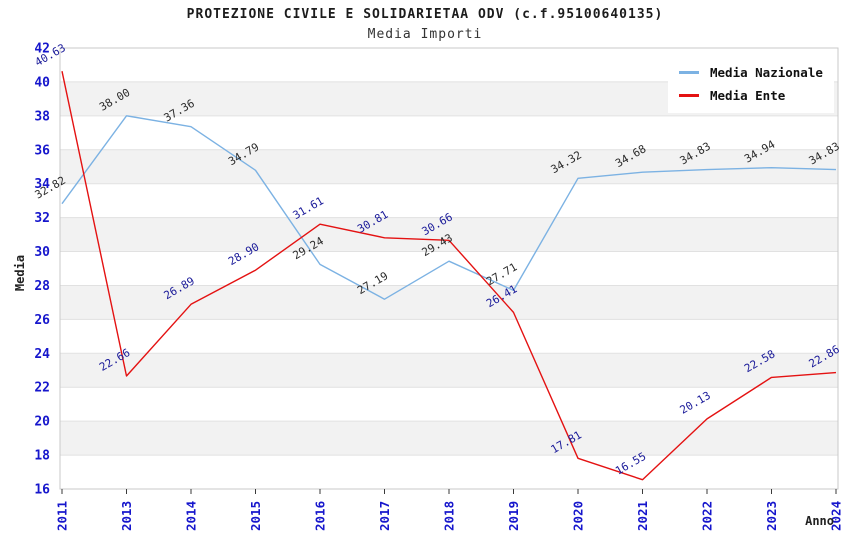  Describe the element at coordinates (42, 456) in the screenshot. I see `svg-text: 18` at that location.